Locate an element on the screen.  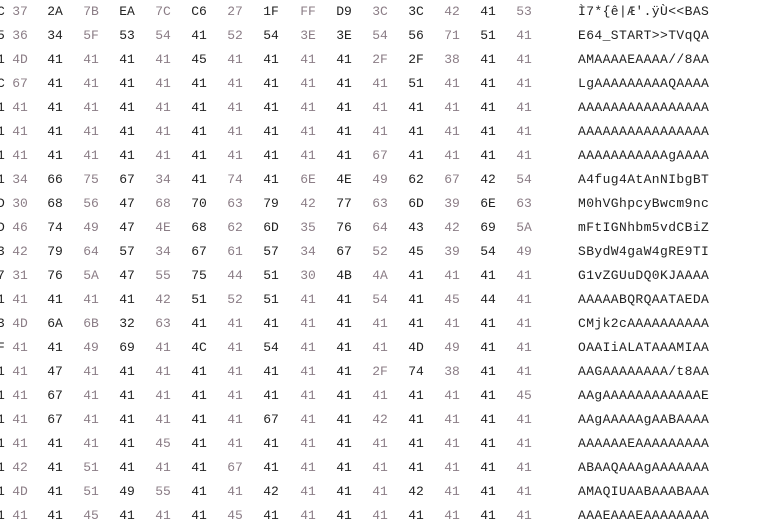
hex-byte: 76 is located at coordinates (344, 227).